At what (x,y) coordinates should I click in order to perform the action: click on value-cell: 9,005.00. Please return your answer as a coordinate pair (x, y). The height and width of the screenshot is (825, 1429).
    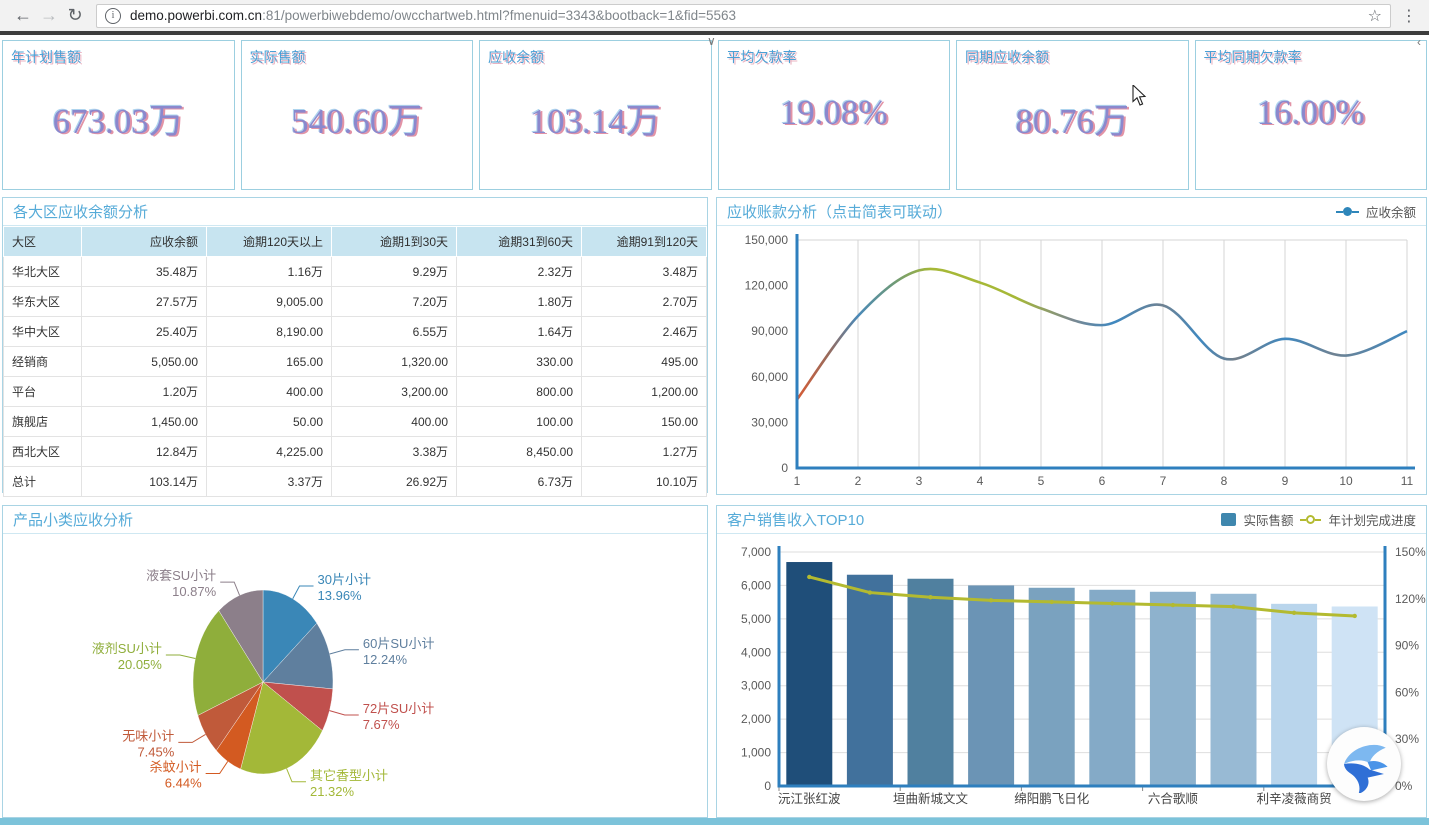
    Looking at the image, I should click on (269, 301).